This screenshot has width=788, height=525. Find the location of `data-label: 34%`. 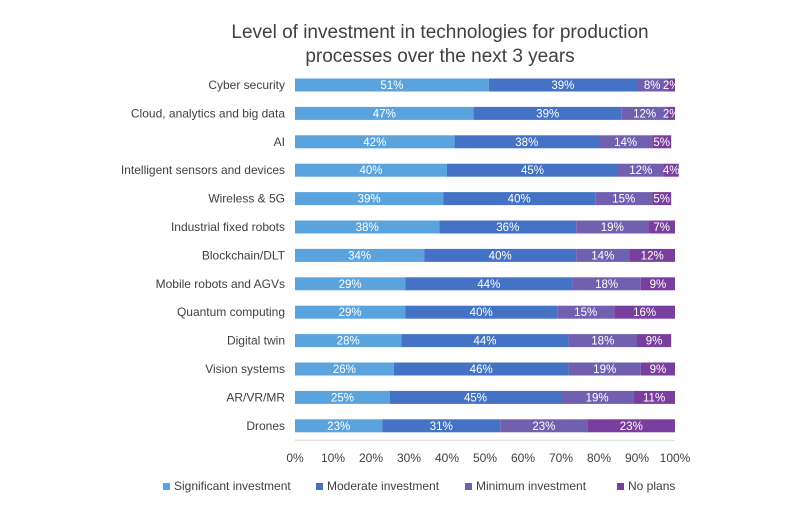

data-label: 34% is located at coordinates (359, 256).